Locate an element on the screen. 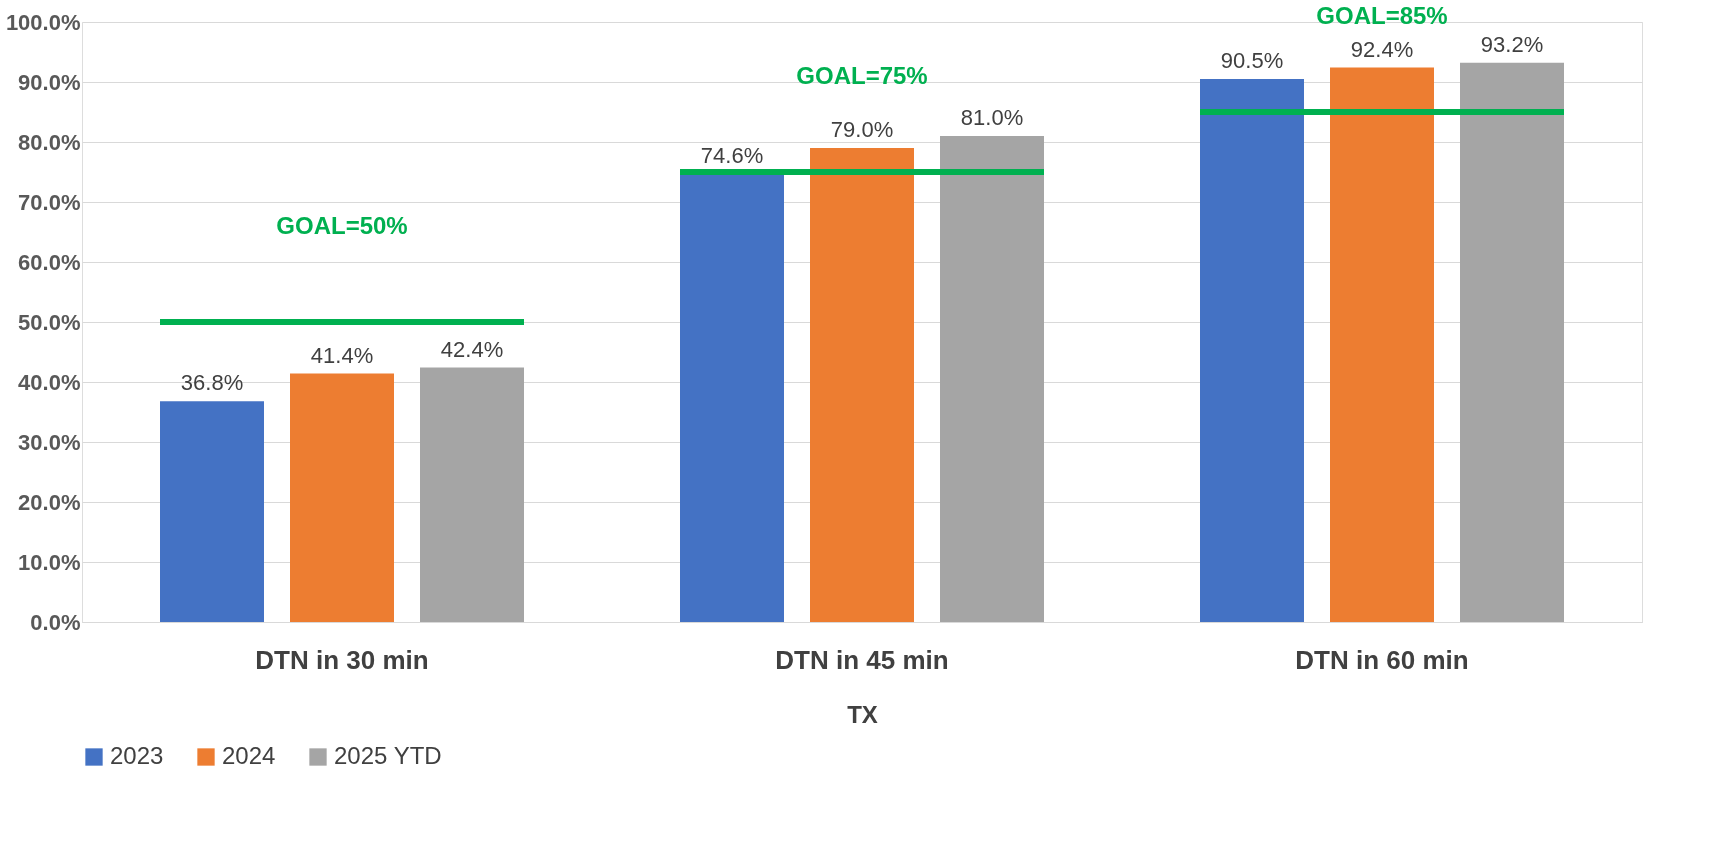 This screenshot has height=866, width=1734. y-tick-label: 100.0% is located at coordinates (43, 22).